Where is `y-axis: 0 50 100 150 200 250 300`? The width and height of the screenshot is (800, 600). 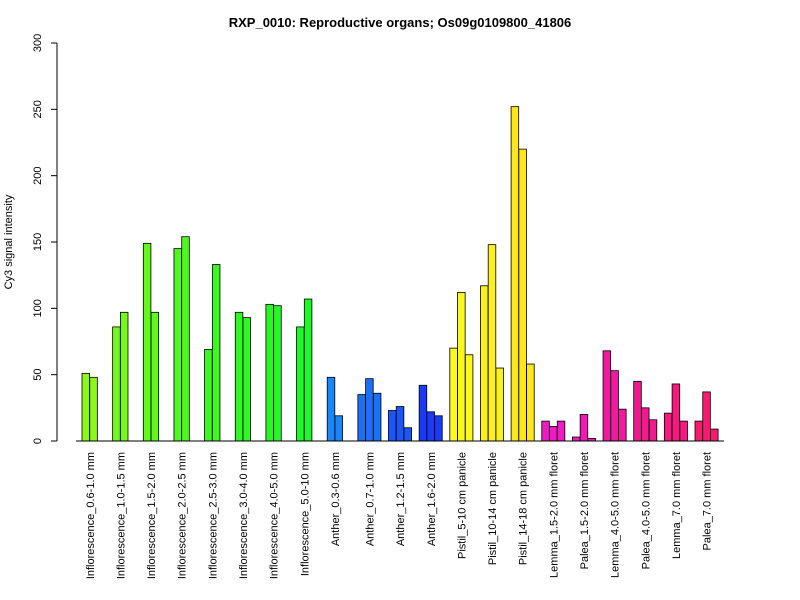 y-axis: 0 50 100 150 200 250 300 is located at coordinates (45, 239).